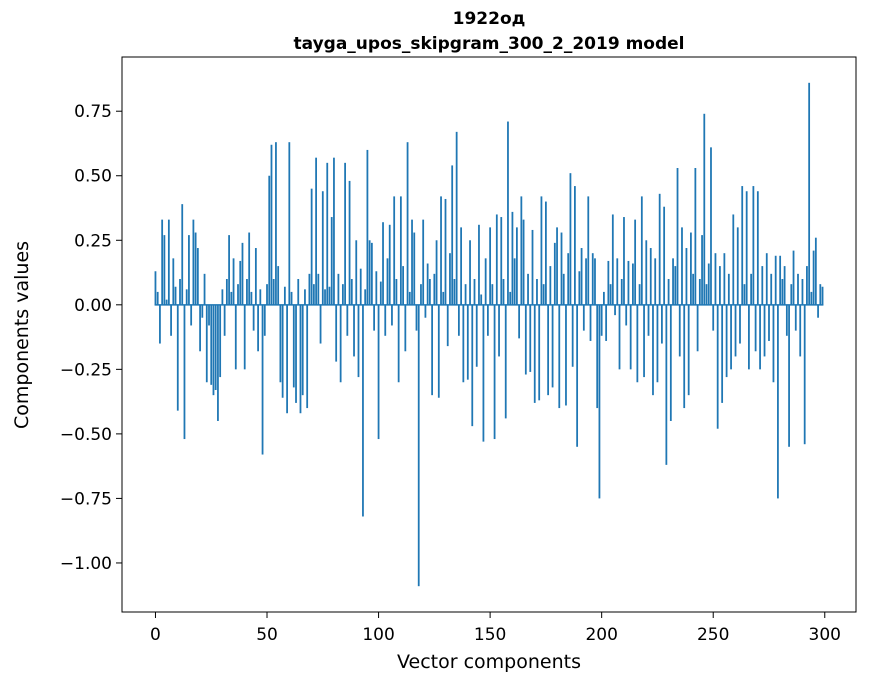  What do you see at coordinates (93, 306) in the screenshot?
I see `y-tick-label: 0.00` at bounding box center [93, 306].